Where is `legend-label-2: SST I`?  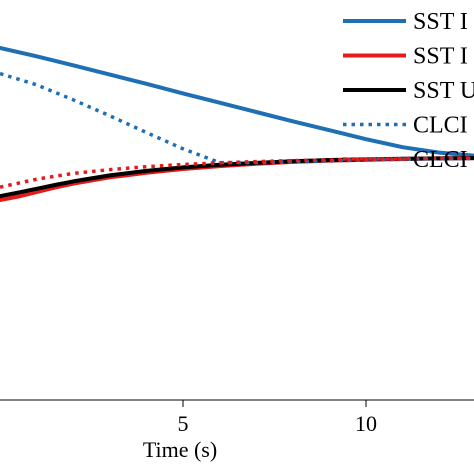
legend-label-2: SST I is located at coordinates (440, 57).